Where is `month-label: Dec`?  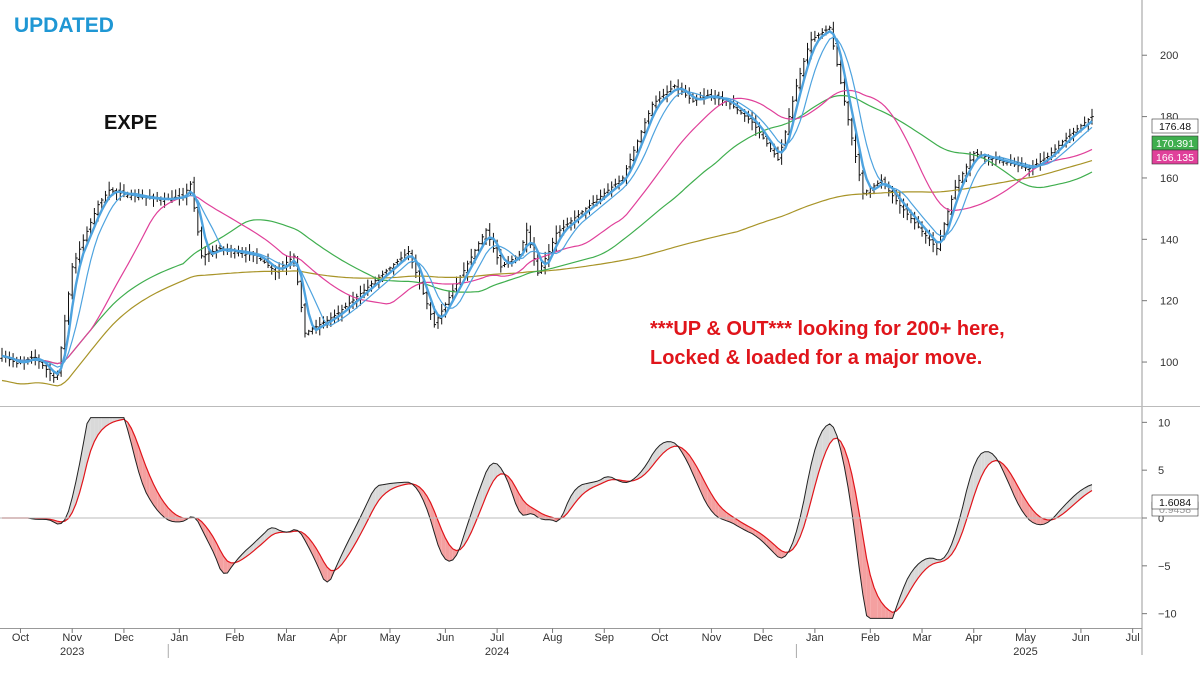 month-label: Dec is located at coordinates (124, 638).